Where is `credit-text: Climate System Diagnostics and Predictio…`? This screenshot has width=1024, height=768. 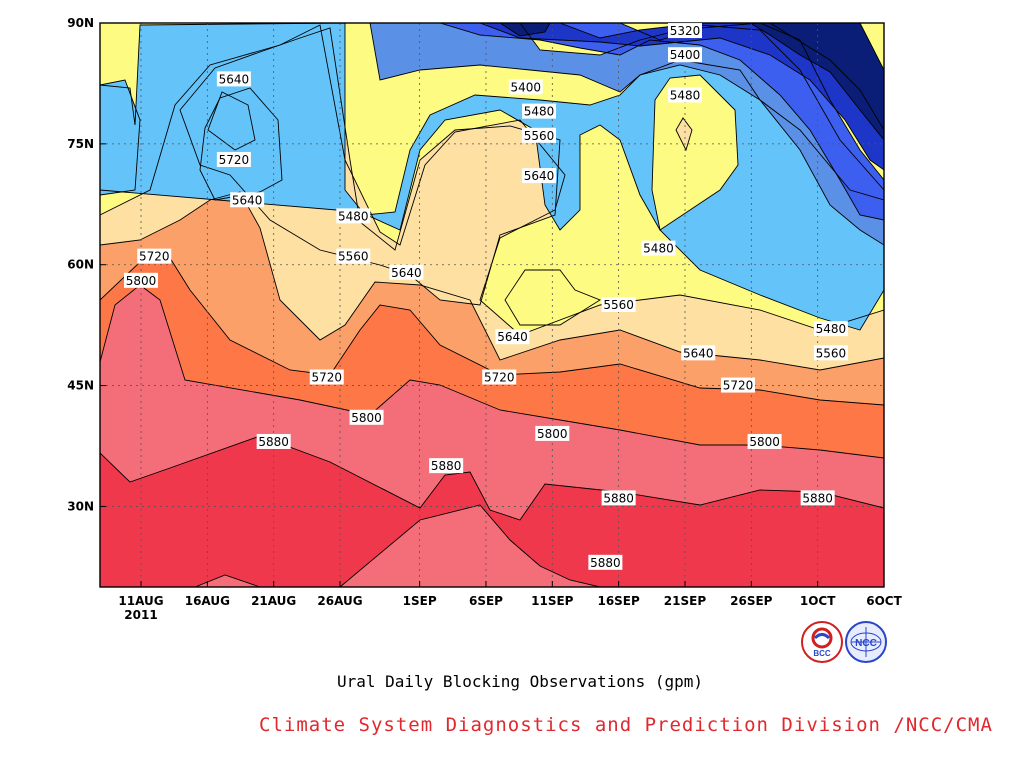 credit-text: Climate System Diagnostics and Predictio… is located at coordinates (626, 725).